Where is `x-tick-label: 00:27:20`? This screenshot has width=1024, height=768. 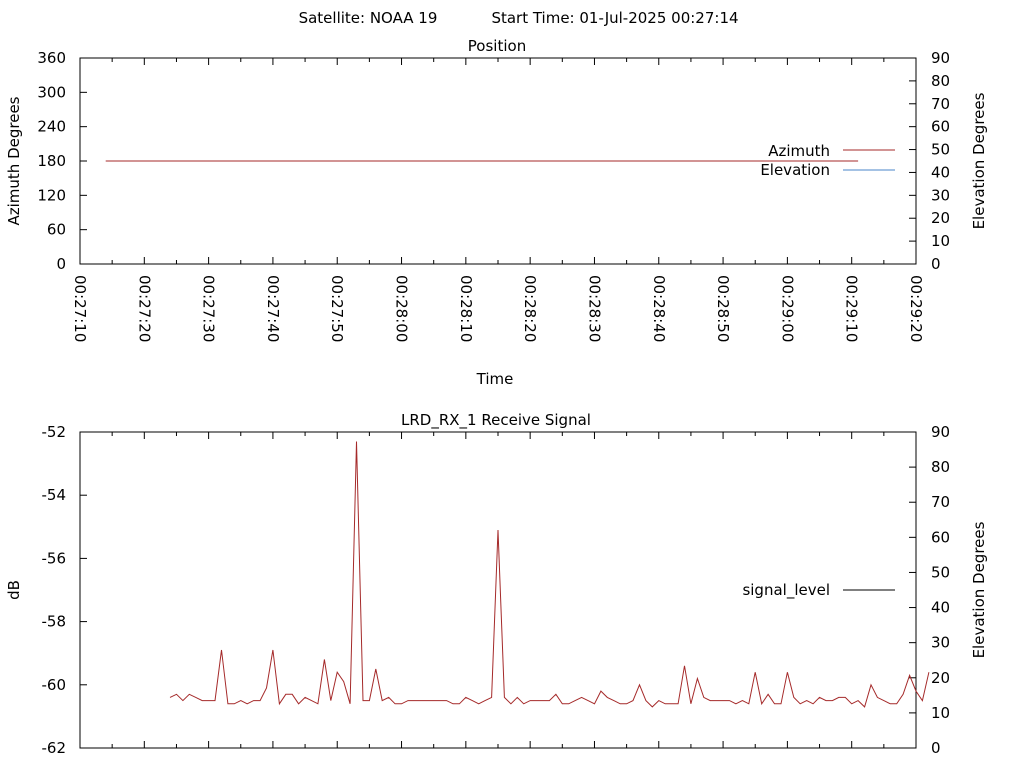
x-tick-label: 00:27:20 is located at coordinates (144, 308).